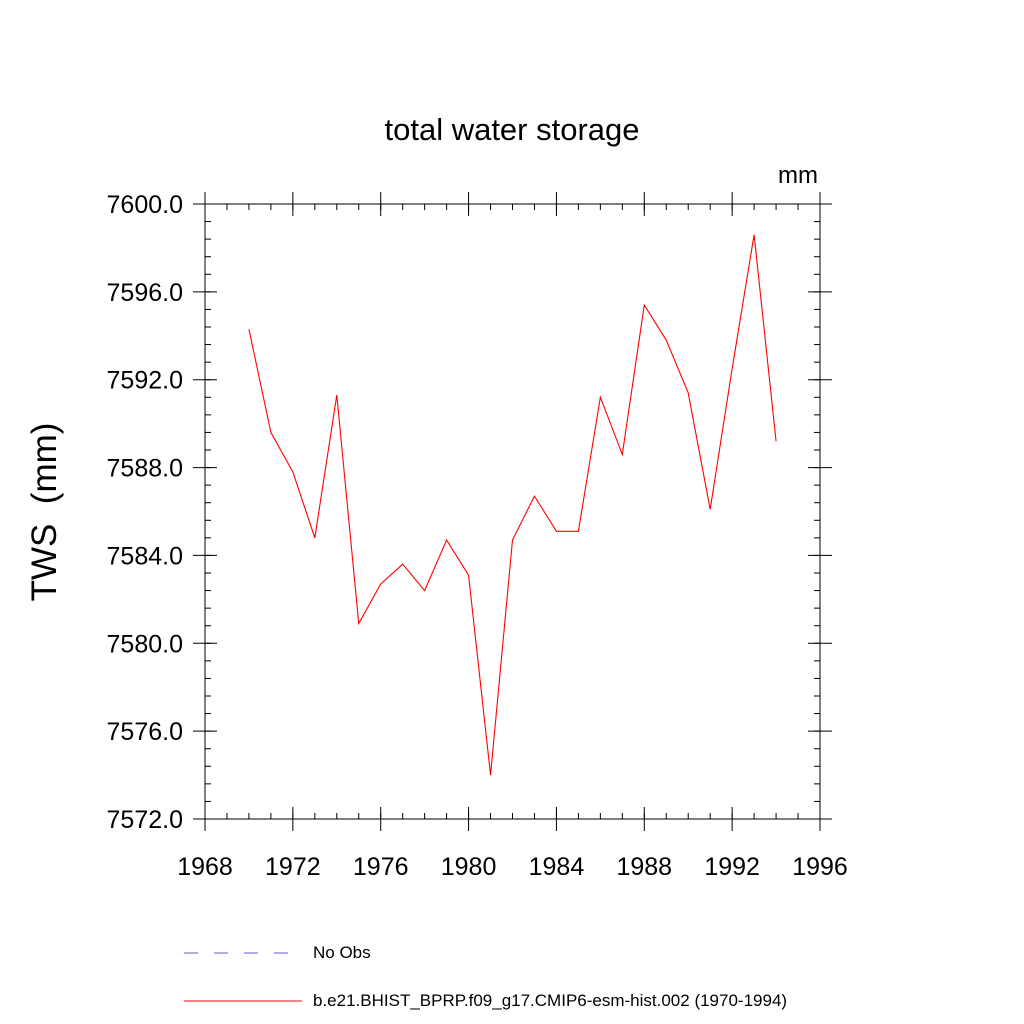  I want to click on units-label: mm, so click(798, 175).